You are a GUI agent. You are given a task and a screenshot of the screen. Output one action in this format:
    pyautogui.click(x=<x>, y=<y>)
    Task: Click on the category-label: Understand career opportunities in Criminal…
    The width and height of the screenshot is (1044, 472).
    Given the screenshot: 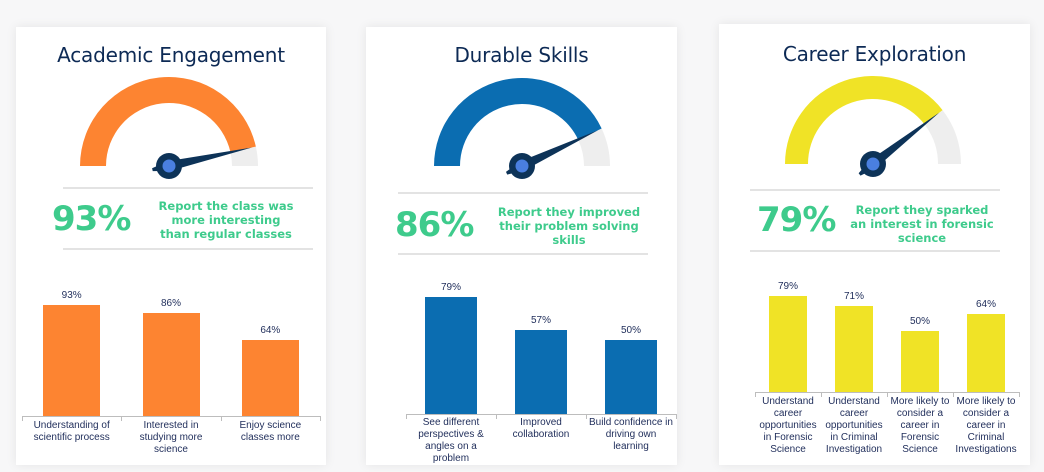 What is the action you would take?
    pyautogui.click(x=854, y=426)
    